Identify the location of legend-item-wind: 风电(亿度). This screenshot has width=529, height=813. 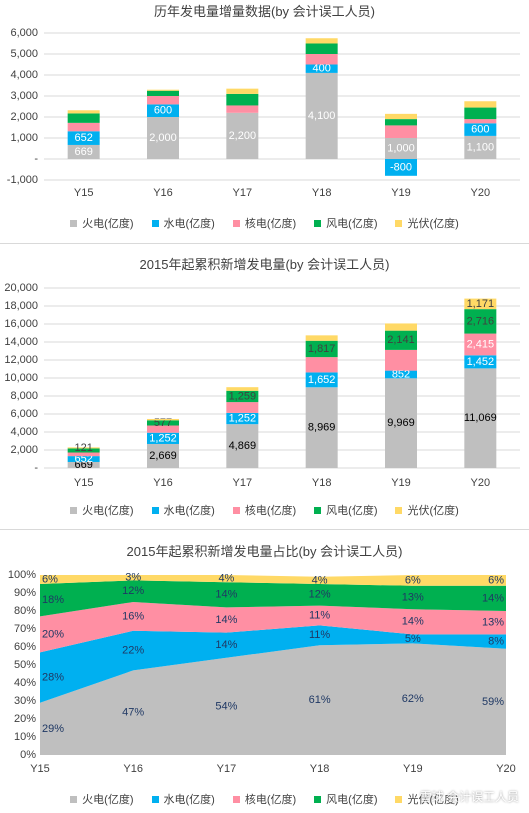
(345, 223).